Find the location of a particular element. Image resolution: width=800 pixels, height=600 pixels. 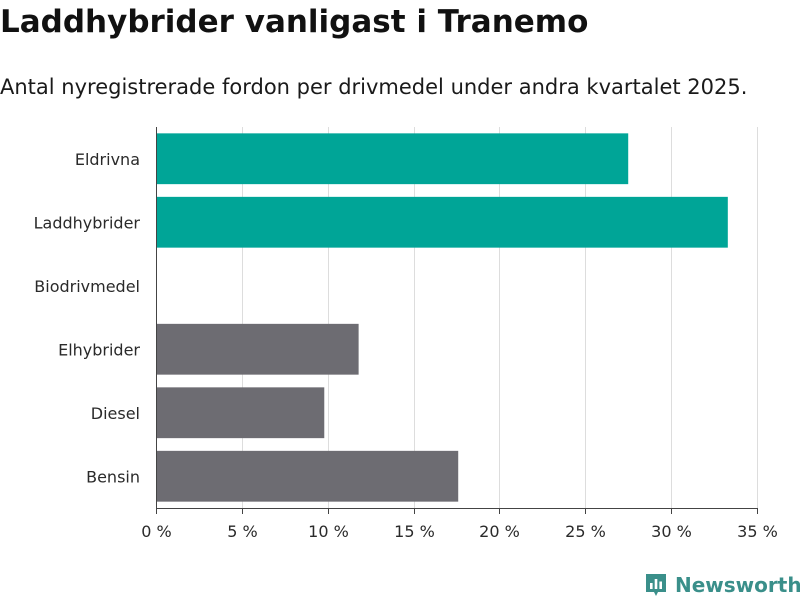

category-label: Elhybrider is located at coordinates (99, 349).